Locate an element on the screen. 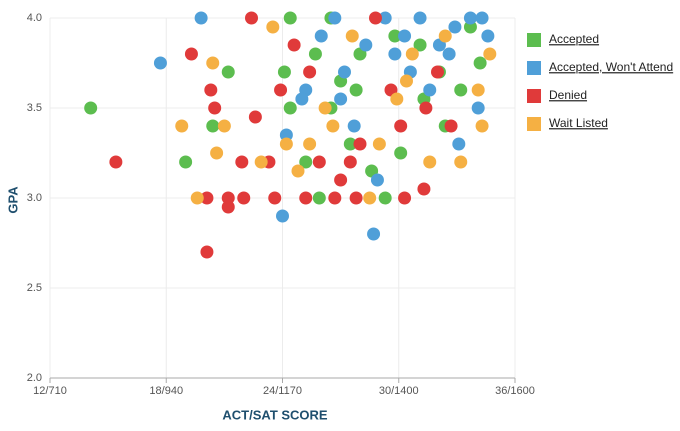  legend-label: Wait Listed is located at coordinates (578, 123).